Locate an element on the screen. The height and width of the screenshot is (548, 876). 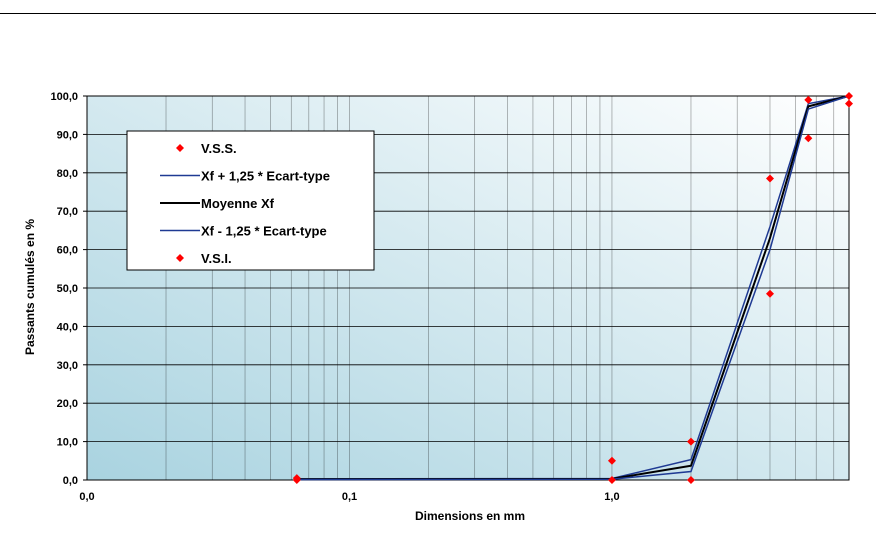
legend-label: Xf + 1,25 * Ecart-type is located at coordinates (265, 176).